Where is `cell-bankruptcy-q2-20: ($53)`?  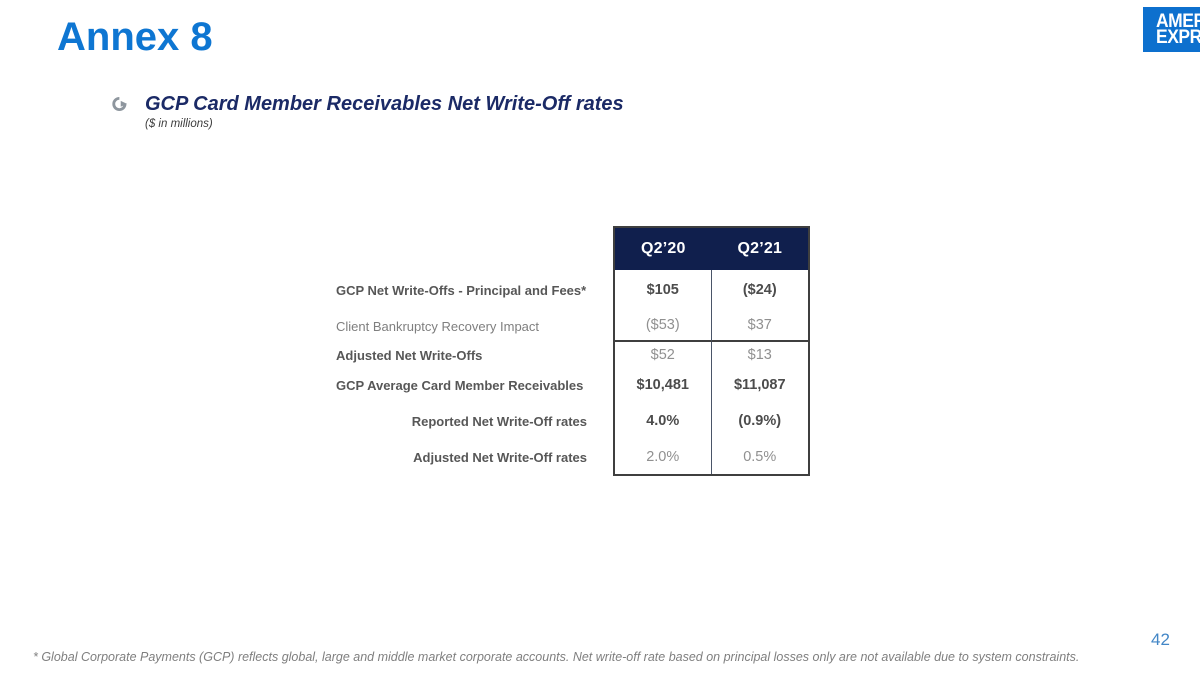
cell-bankruptcy-q2-20: ($53) is located at coordinates (663, 326).